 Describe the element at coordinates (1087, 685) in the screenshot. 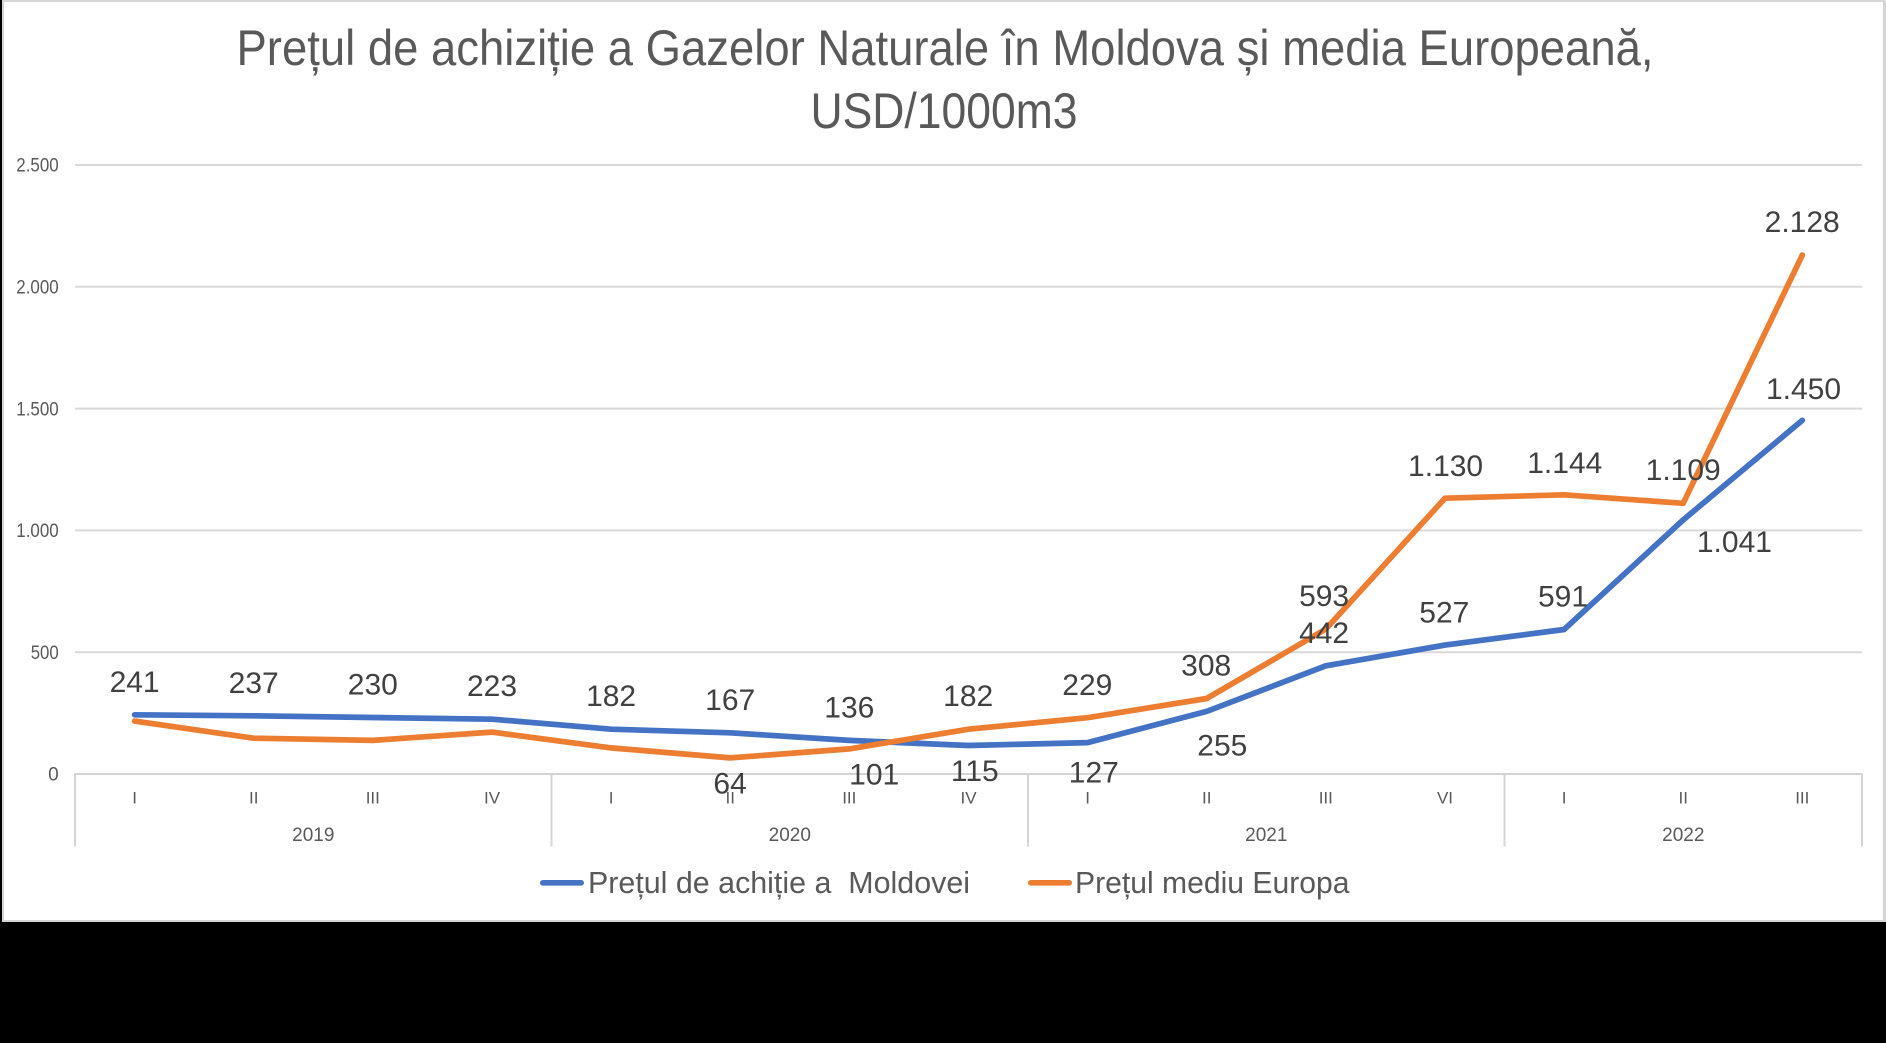

I see `svg-text: 229` at that location.